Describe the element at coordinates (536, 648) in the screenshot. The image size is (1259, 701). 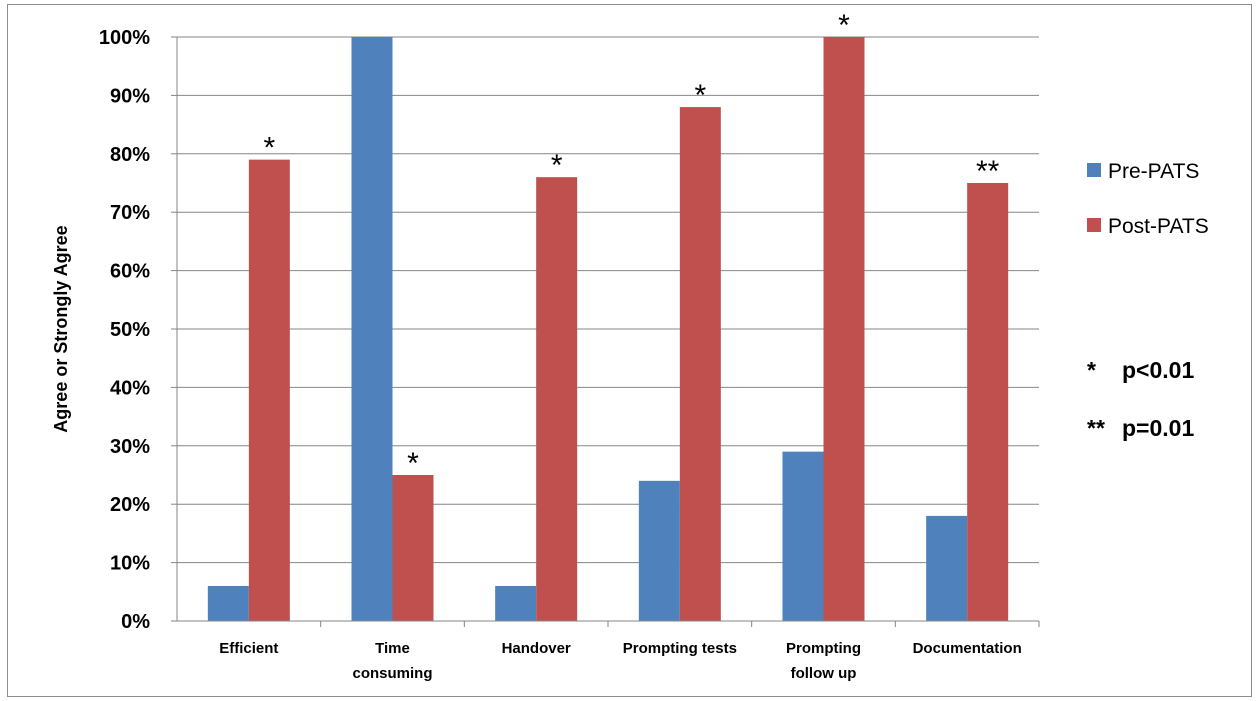
I see `x-category-label: Handover` at that location.